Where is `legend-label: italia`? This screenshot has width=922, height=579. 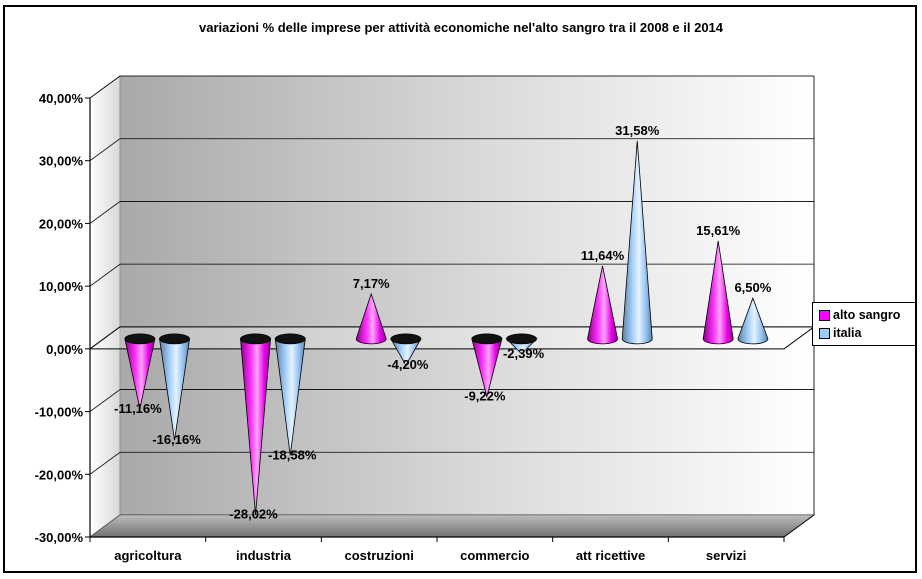
legend-label: italia is located at coordinates (847, 333).